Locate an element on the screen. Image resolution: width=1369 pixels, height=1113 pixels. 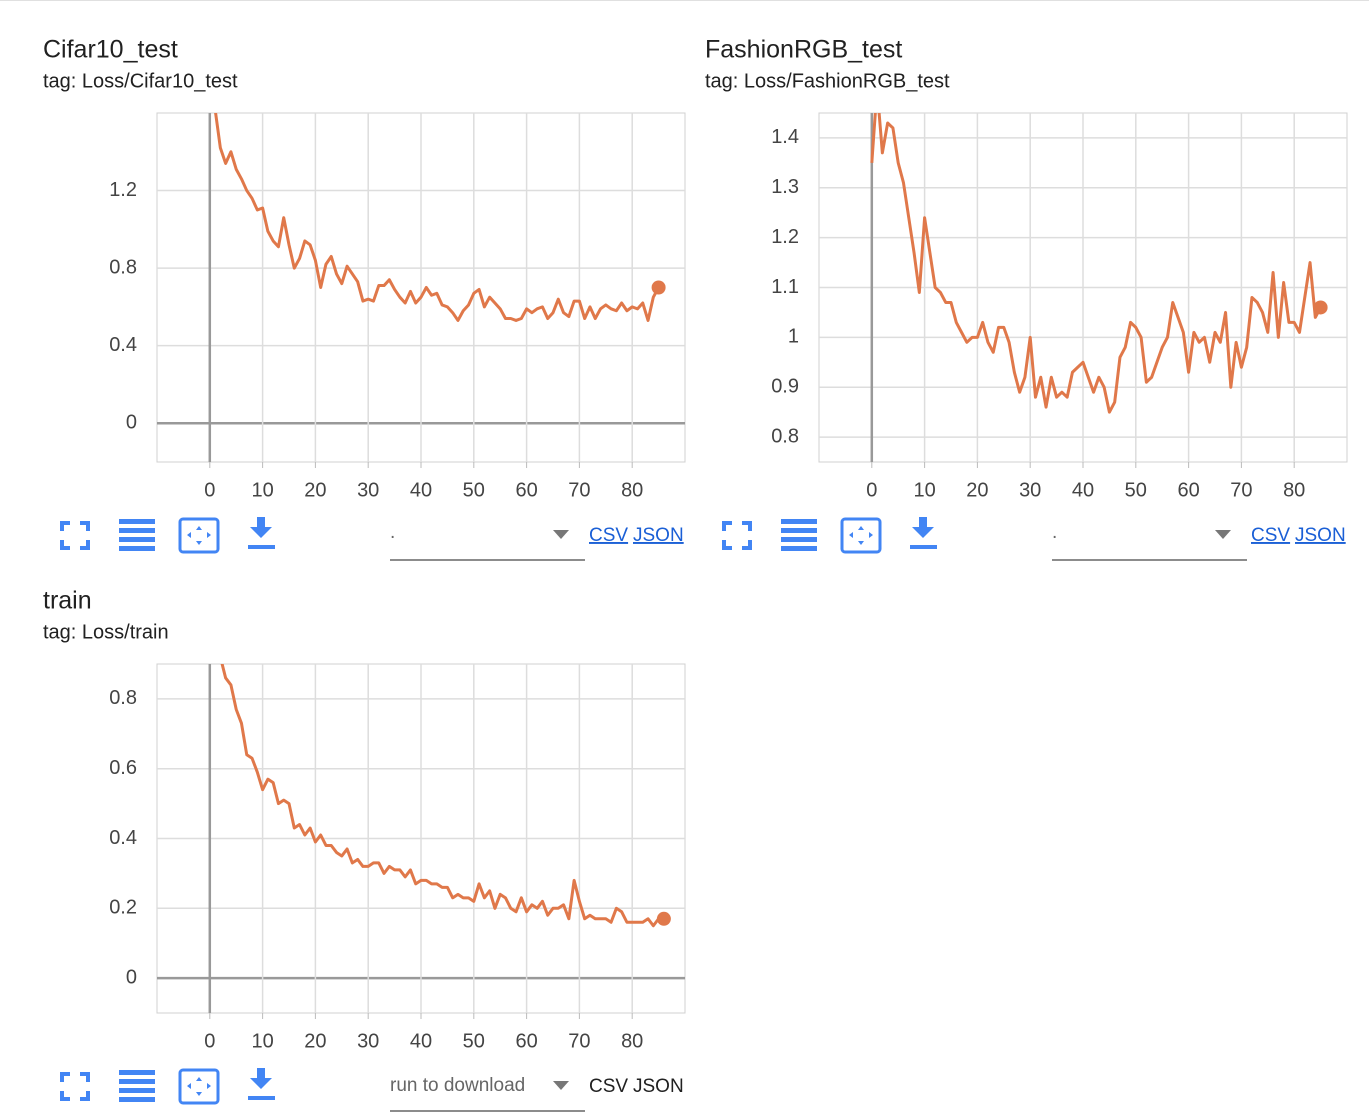
y-tick-label: 0.9 is located at coordinates (785, 386).